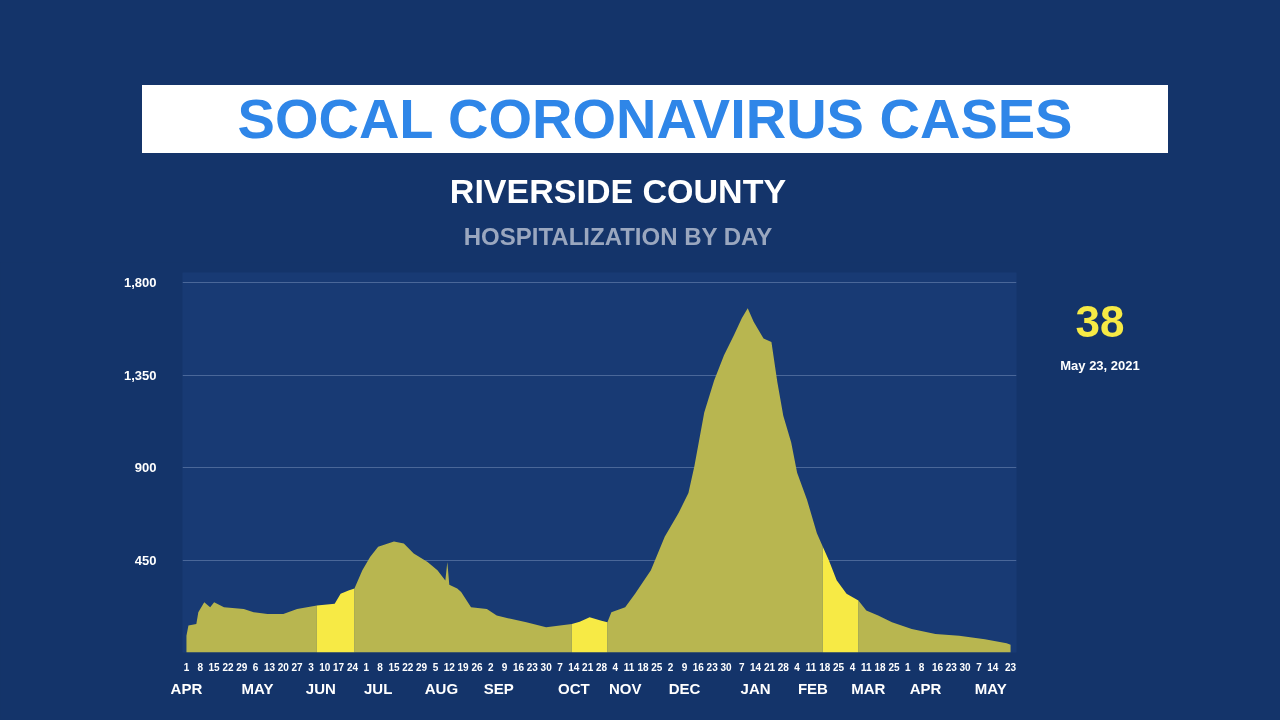 The image size is (1280, 720). I want to click on y-tick-label: 1,800, so click(140, 283).